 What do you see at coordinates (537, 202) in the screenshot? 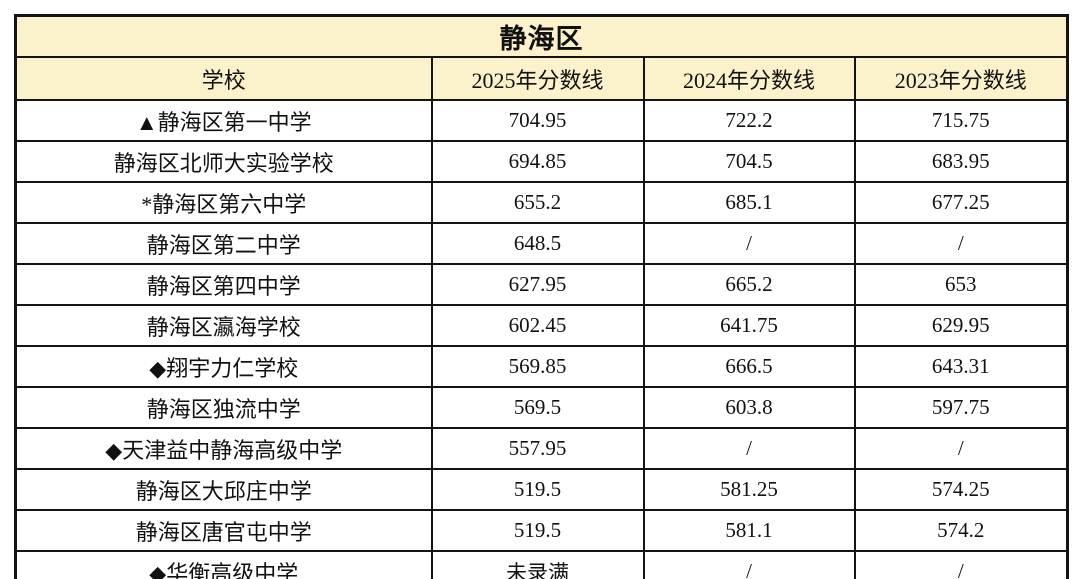
I see `score-2025: 655.2` at bounding box center [537, 202].